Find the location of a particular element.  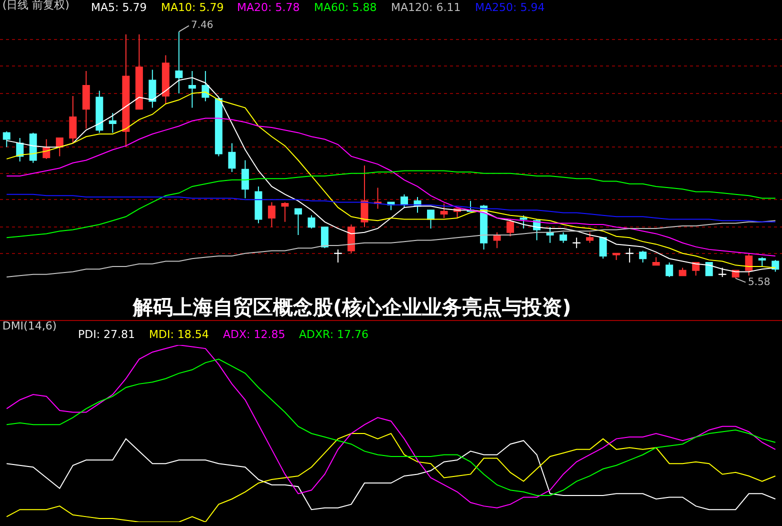

text: MA250: 5.94 is located at coordinates (510, 7).